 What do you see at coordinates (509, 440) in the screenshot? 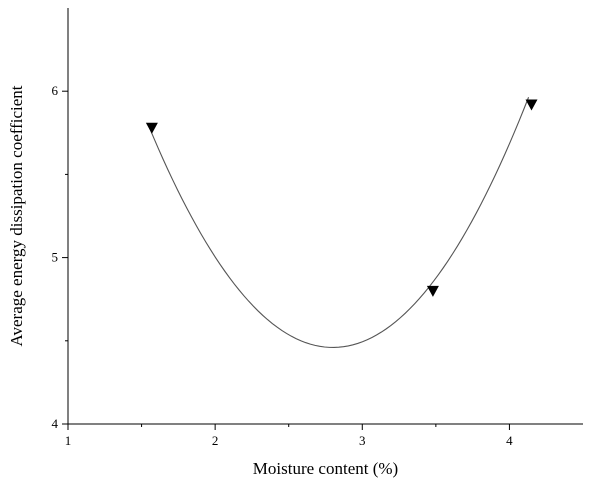
I see `x-tick-label: 4` at bounding box center [509, 440].